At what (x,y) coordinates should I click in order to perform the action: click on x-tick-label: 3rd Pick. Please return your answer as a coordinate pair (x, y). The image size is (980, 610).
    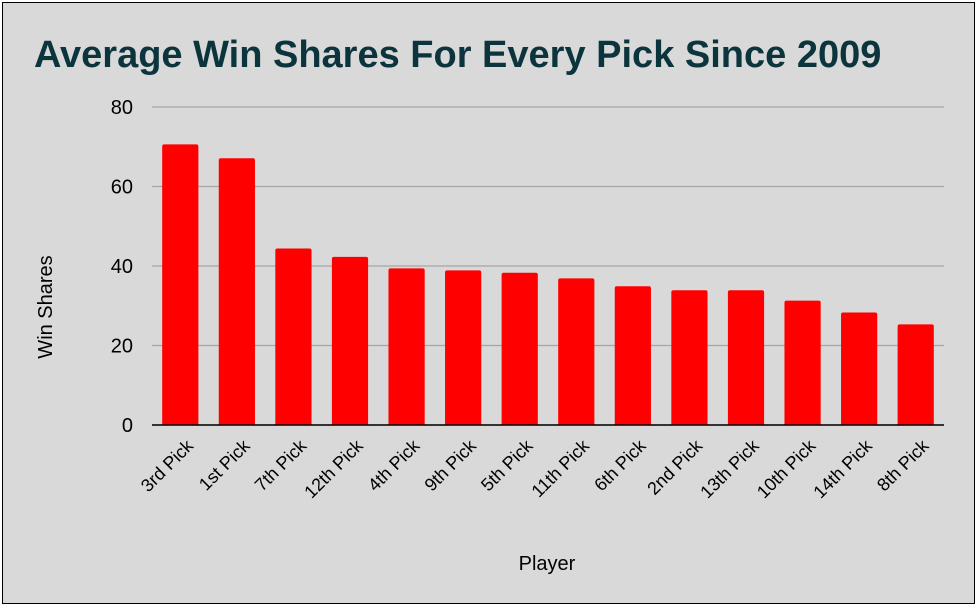
    Looking at the image, I should click on (167, 465).